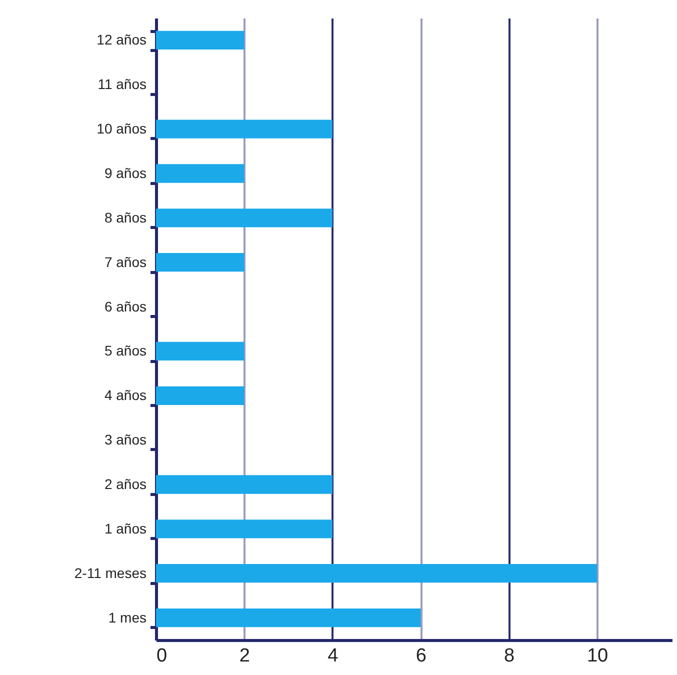 Image resolution: width=677 pixels, height=675 pixels. Describe the element at coordinates (125, 217) in the screenshot. I see `y-tick-label: 8 años` at that location.